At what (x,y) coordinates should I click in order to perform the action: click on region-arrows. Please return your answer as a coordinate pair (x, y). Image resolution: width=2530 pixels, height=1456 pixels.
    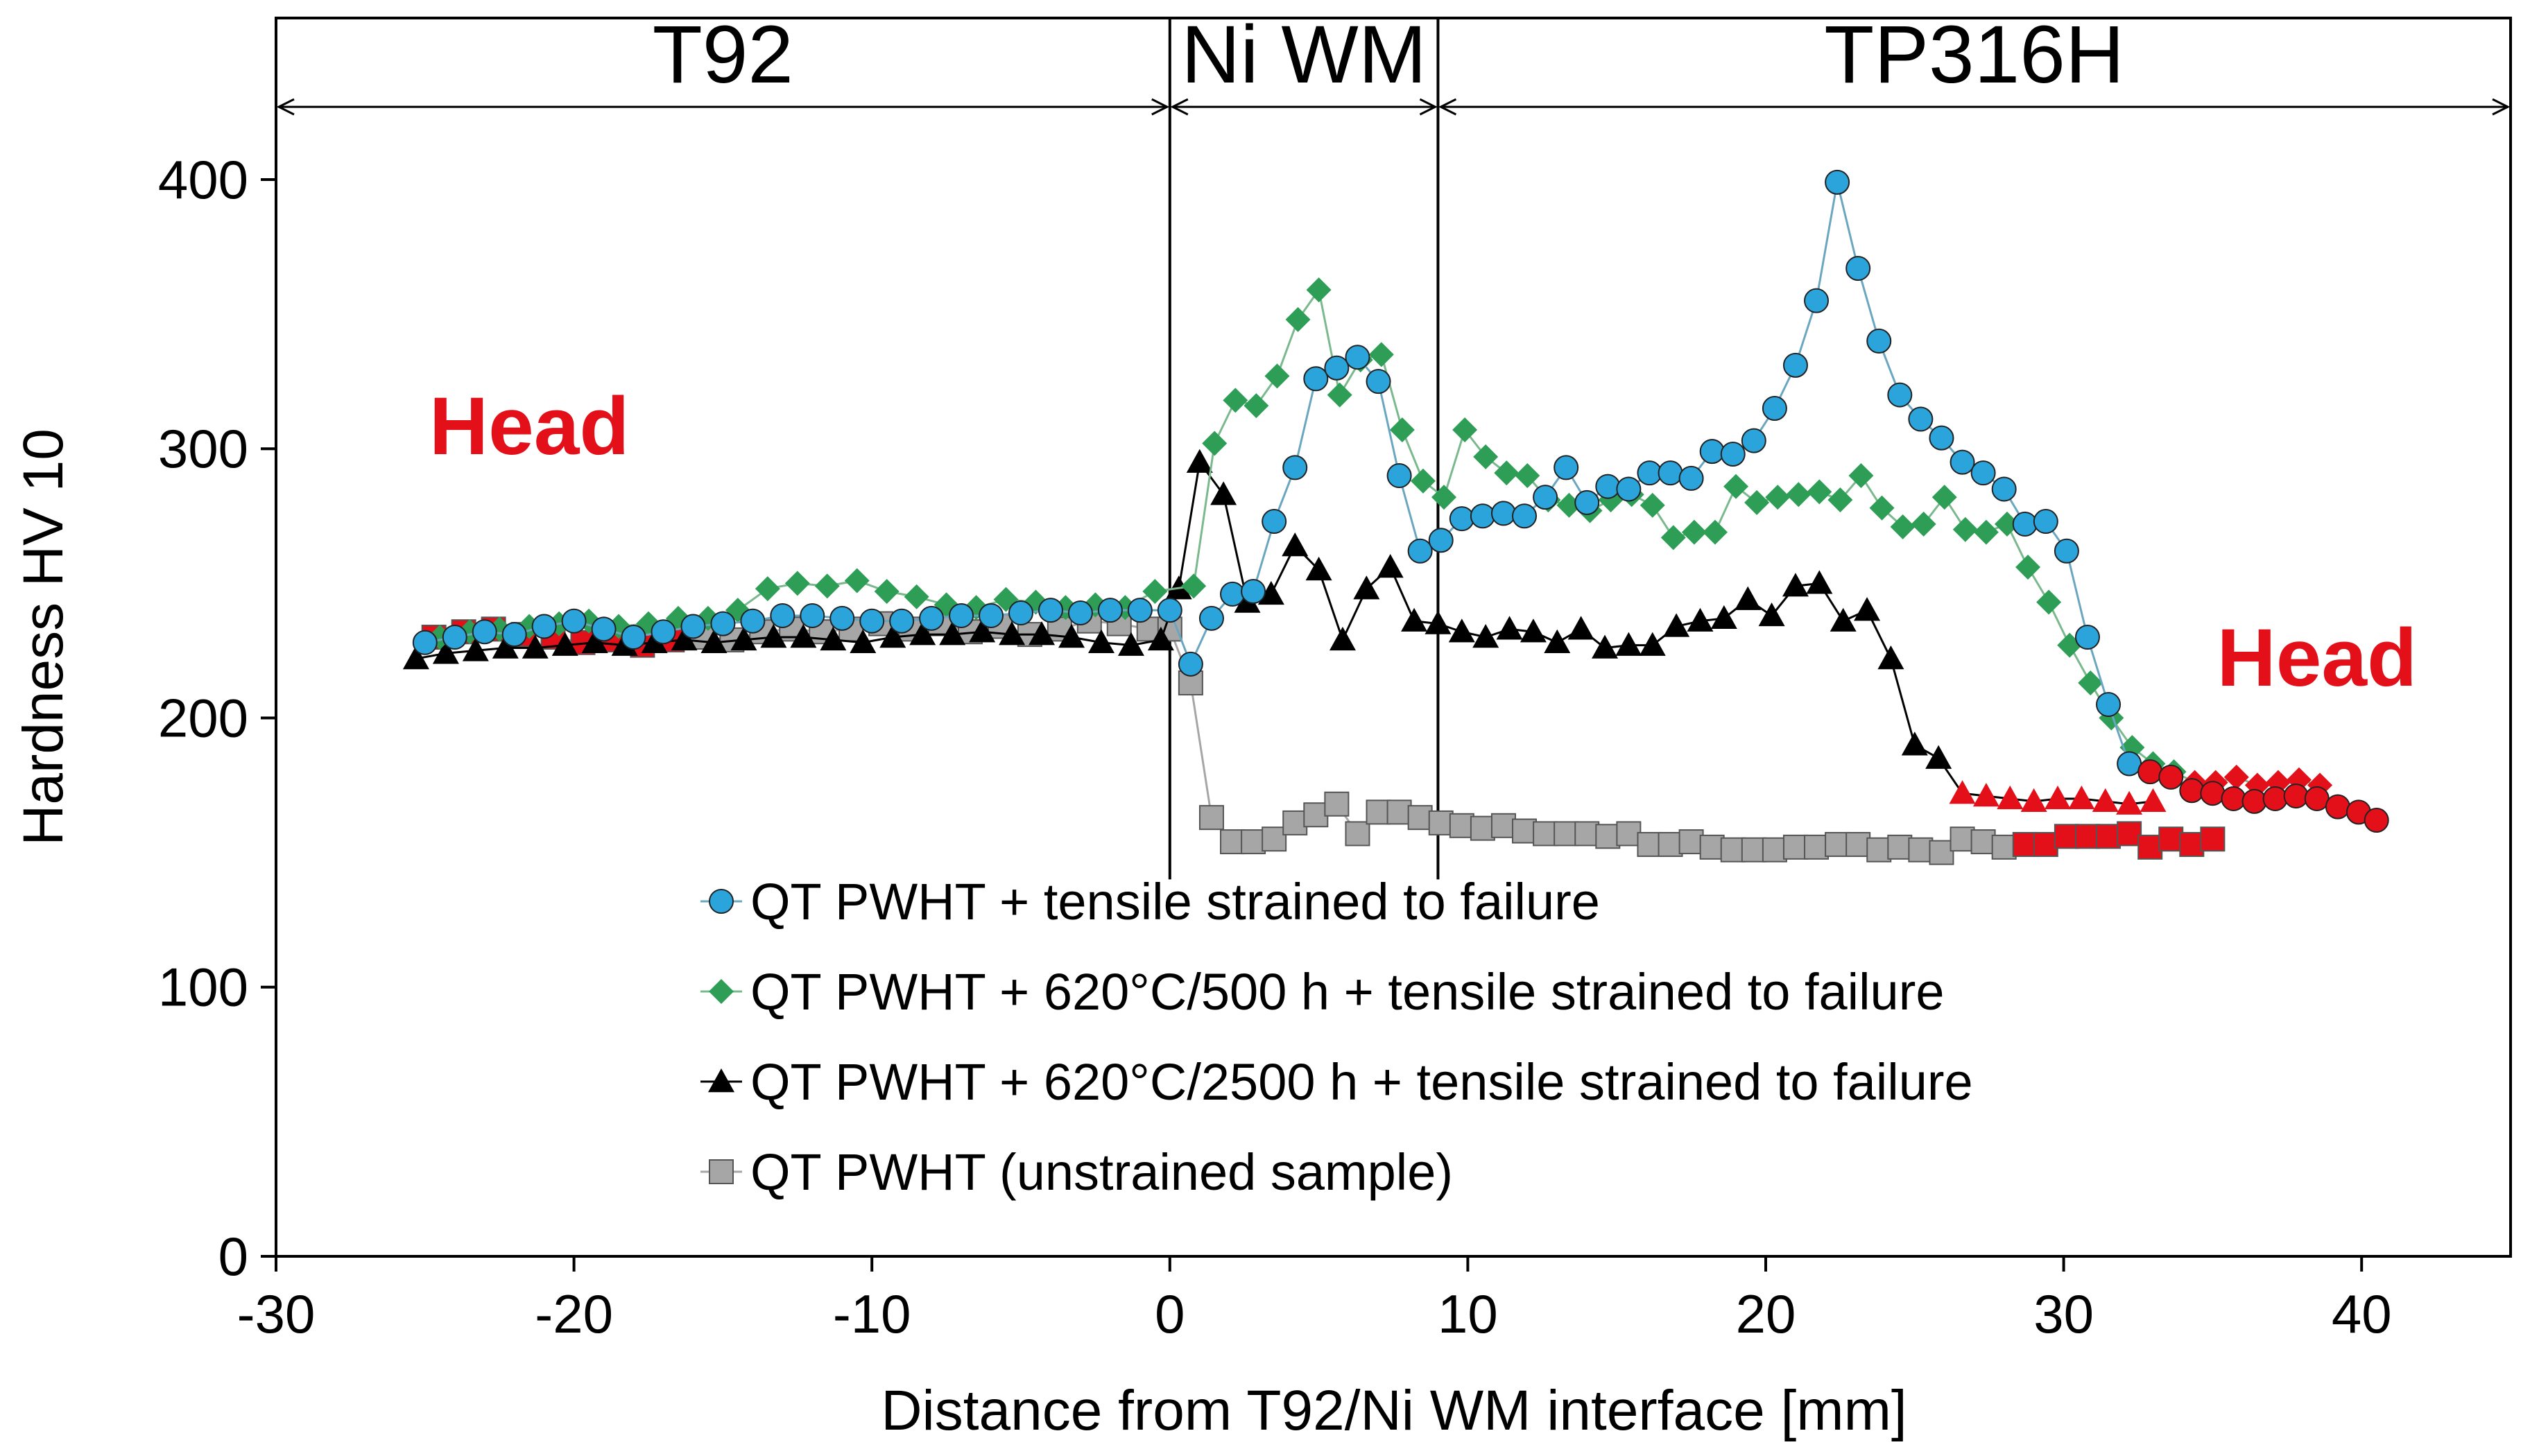
    Looking at the image, I should click on (1393, 107).